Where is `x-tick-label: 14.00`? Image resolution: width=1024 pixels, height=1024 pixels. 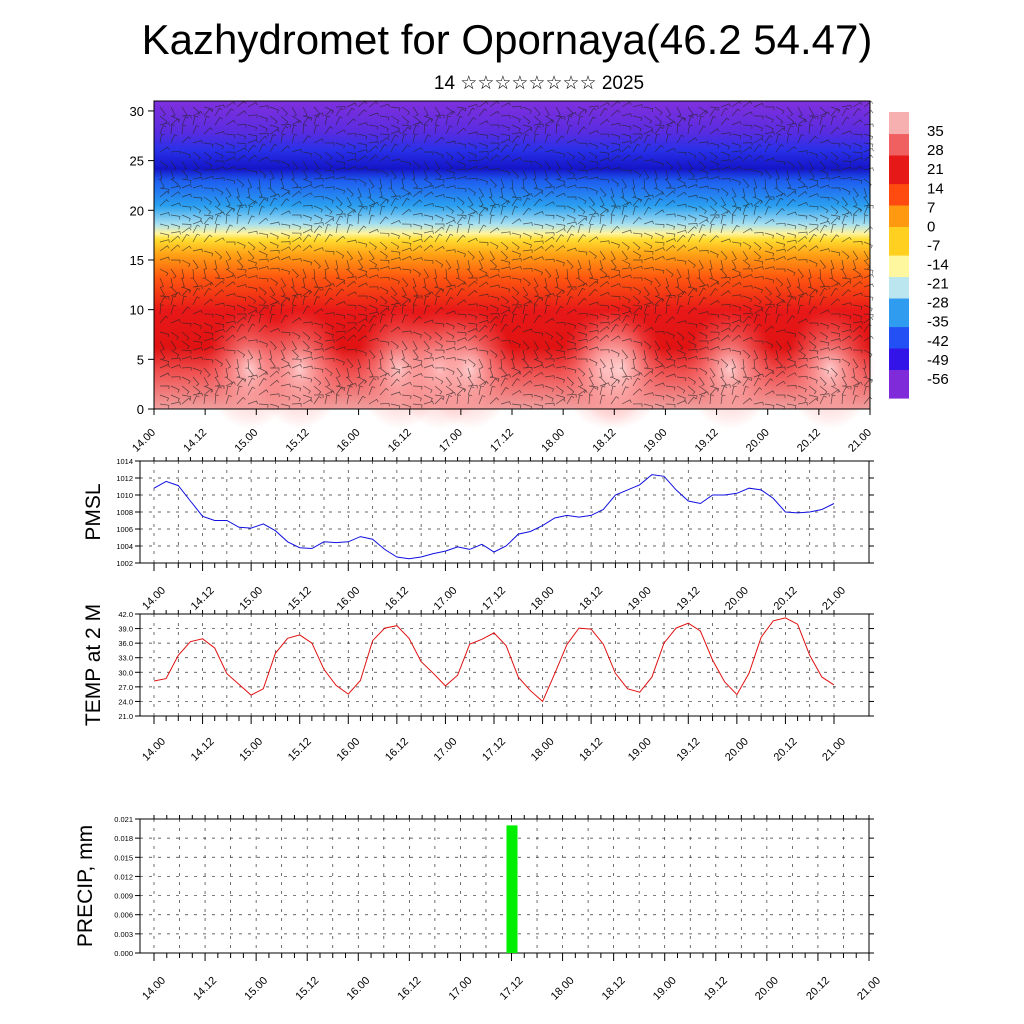 x-tick-label: 14.00 is located at coordinates (154, 599).